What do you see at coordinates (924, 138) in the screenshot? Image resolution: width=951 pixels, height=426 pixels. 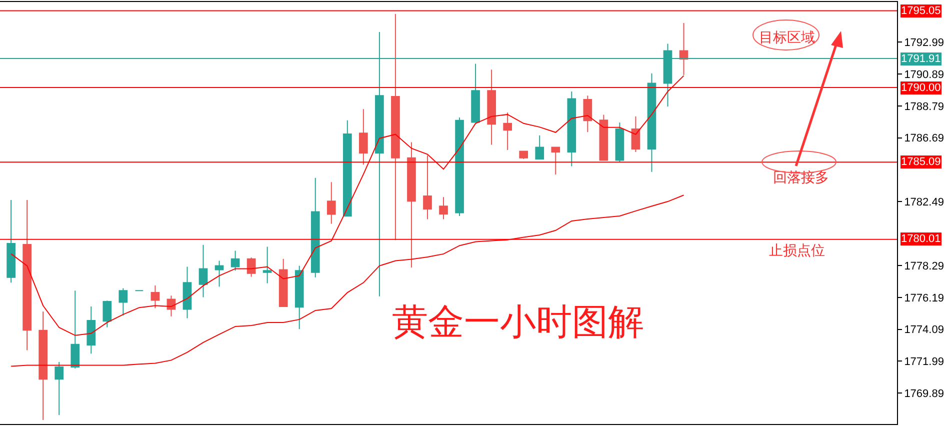 I see `y-tick-label: 1786.69` at bounding box center [924, 138].